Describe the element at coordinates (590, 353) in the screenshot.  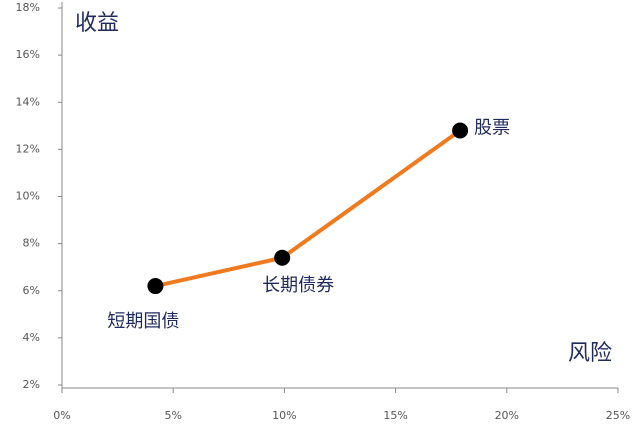
I see `x-axis-title: 风险` at that location.